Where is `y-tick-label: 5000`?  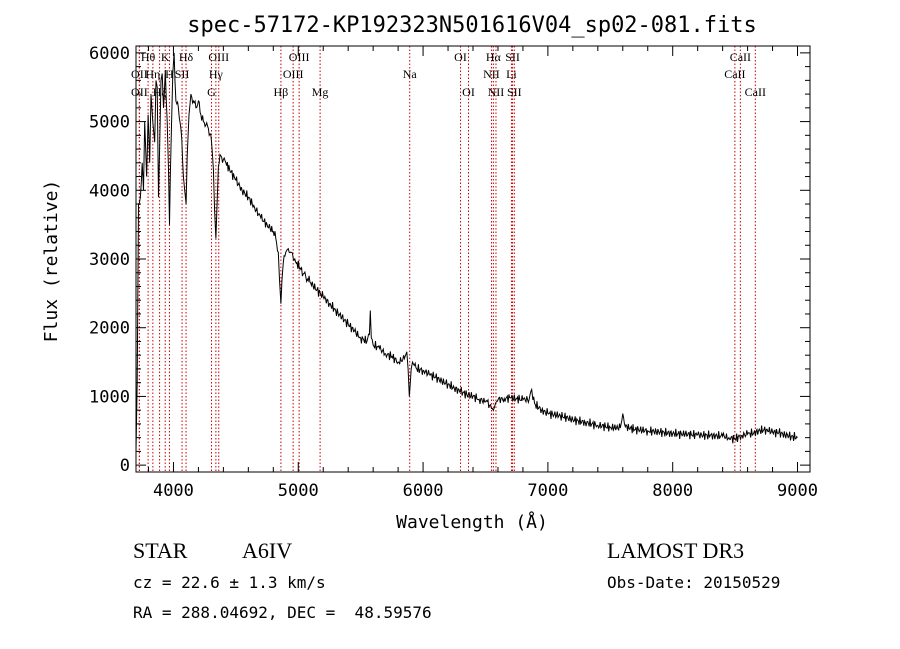
y-tick-label: 5000 is located at coordinates (109, 123).